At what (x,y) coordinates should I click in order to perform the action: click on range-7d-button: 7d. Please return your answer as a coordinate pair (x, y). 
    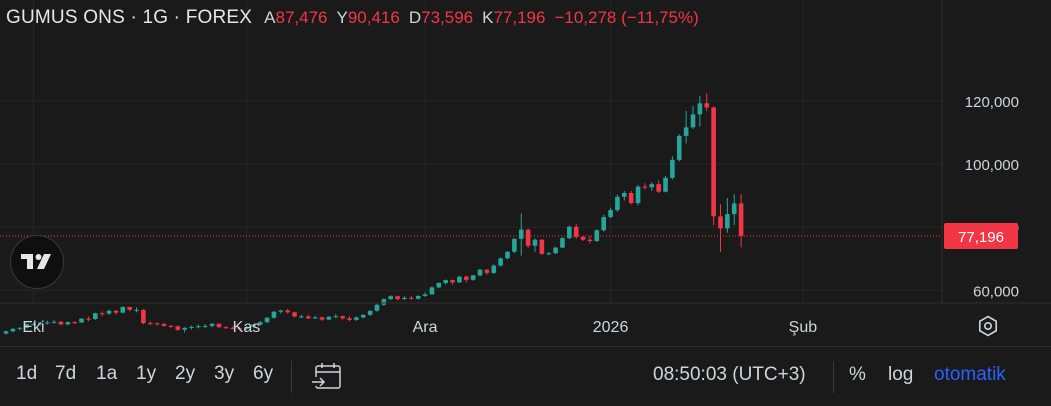
    Looking at the image, I should click on (66, 373).